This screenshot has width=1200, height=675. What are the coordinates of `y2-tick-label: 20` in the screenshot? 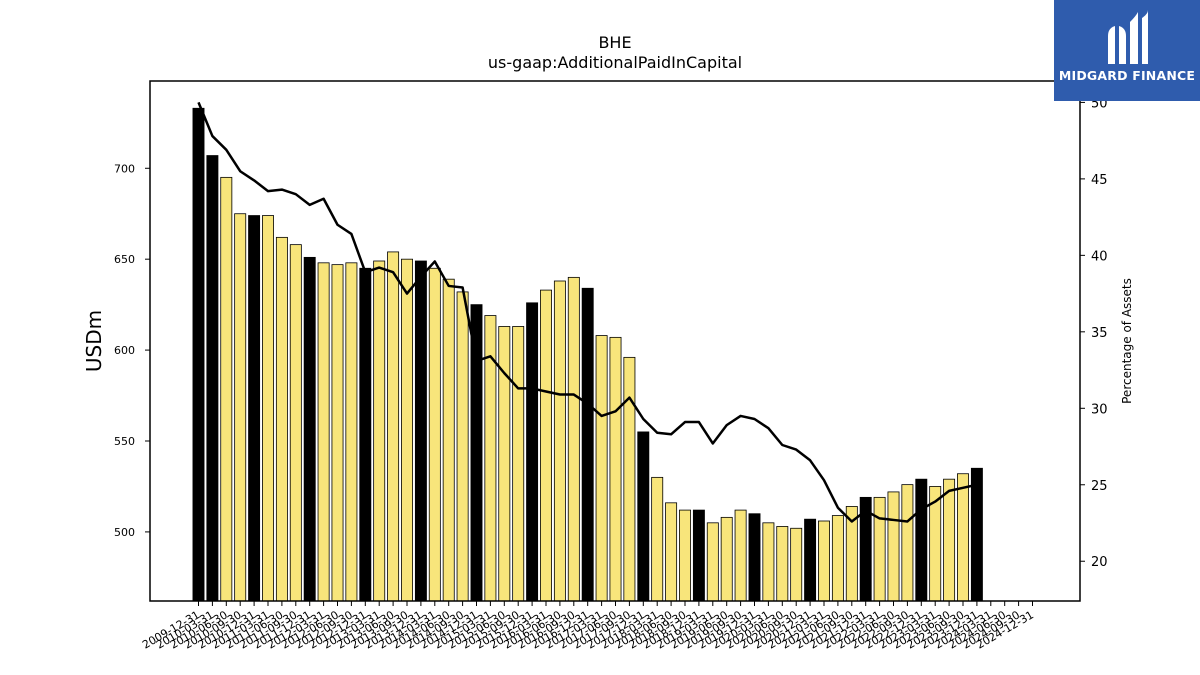 It's located at (1099, 562).